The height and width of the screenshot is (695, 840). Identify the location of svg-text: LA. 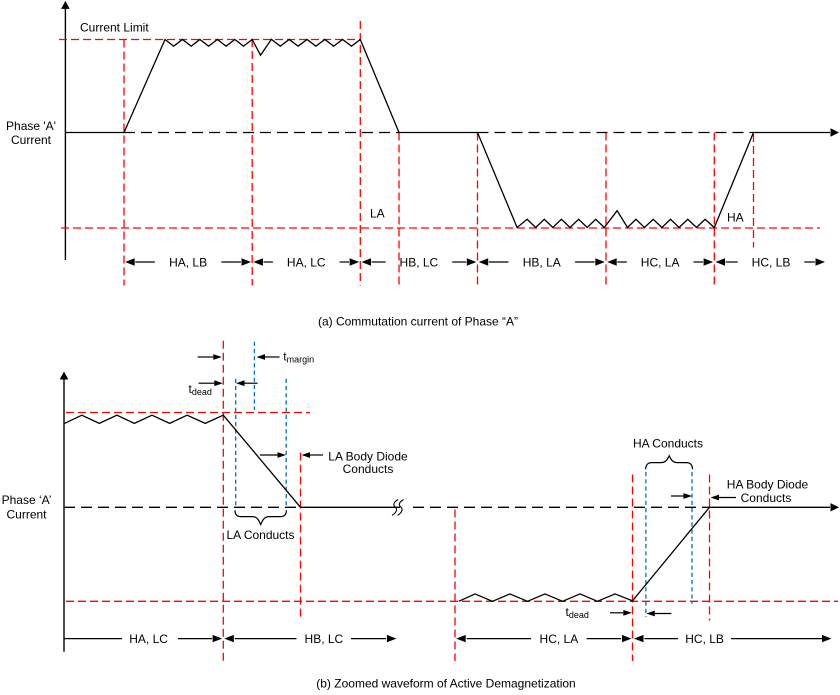
(377, 214).